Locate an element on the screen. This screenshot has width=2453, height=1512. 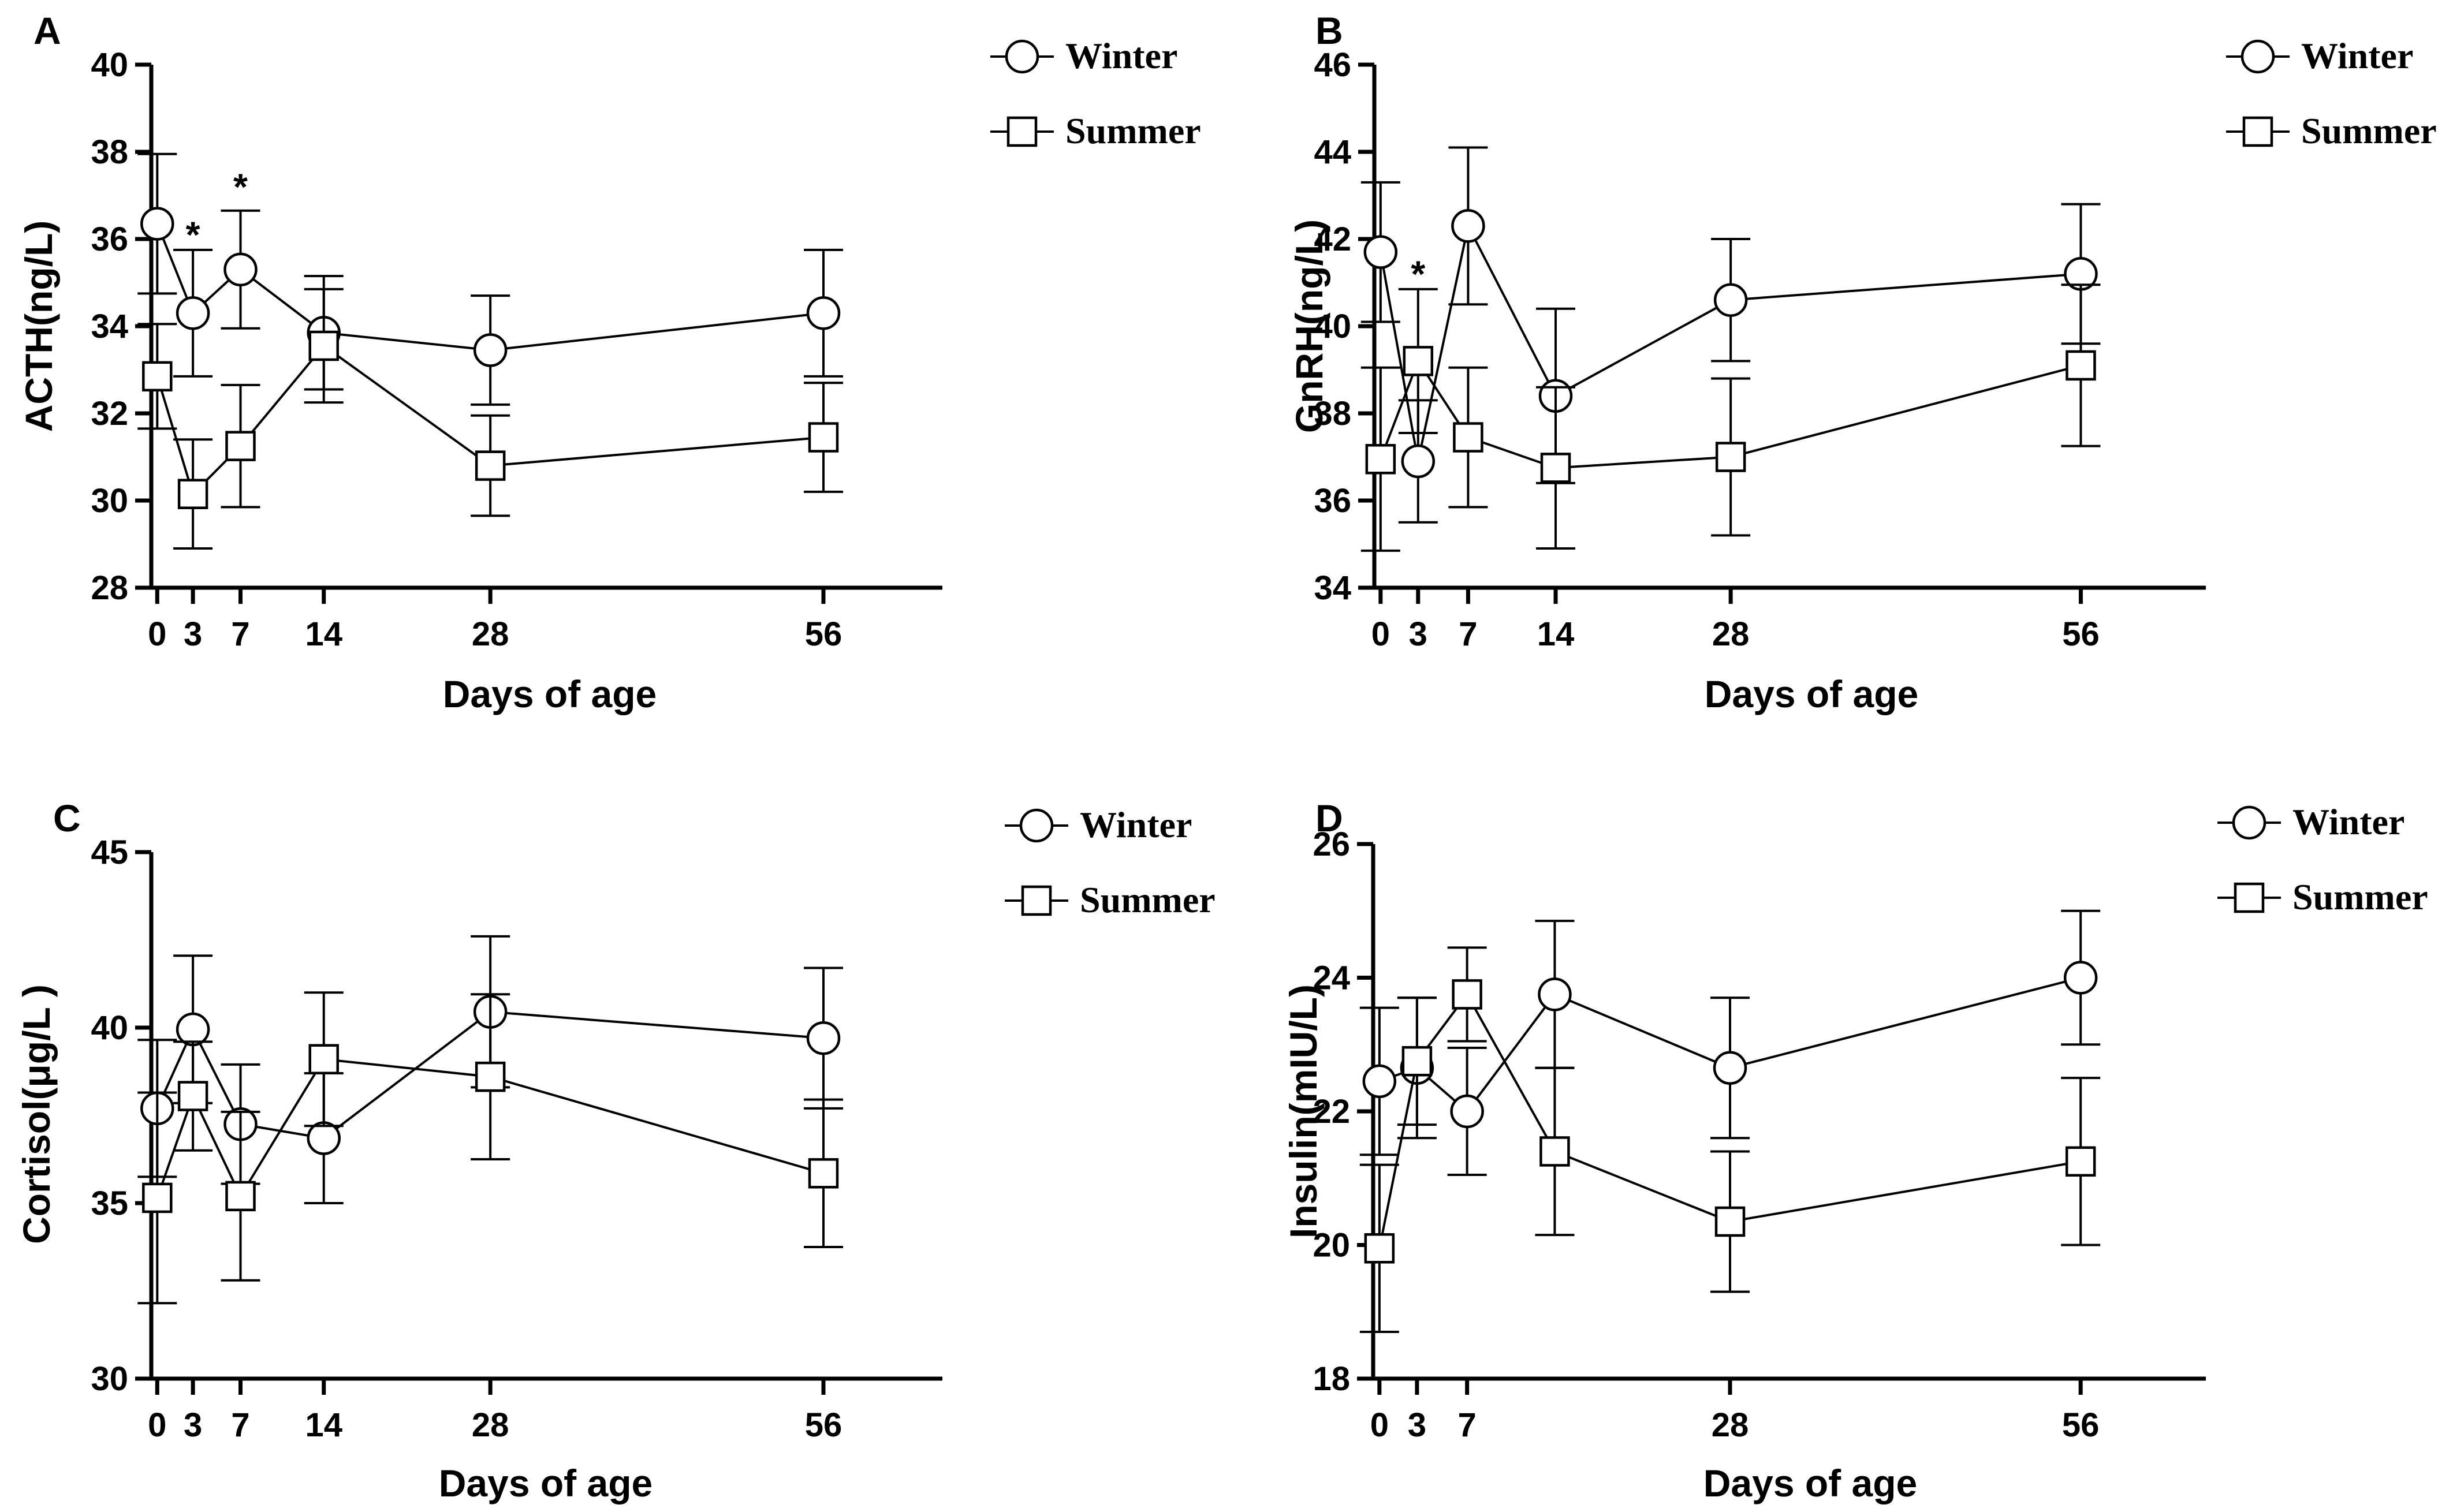
y-tick-label-a: 34 is located at coordinates (109, 326).